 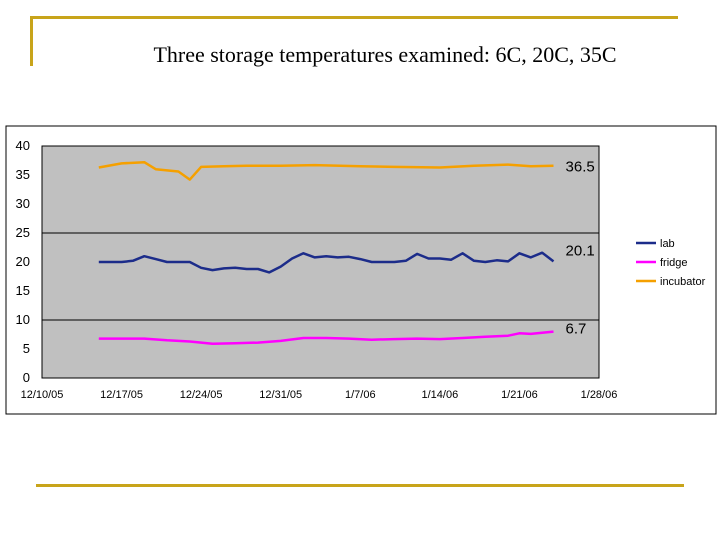 I want to click on y-tick-label: 35, so click(x=23, y=174).